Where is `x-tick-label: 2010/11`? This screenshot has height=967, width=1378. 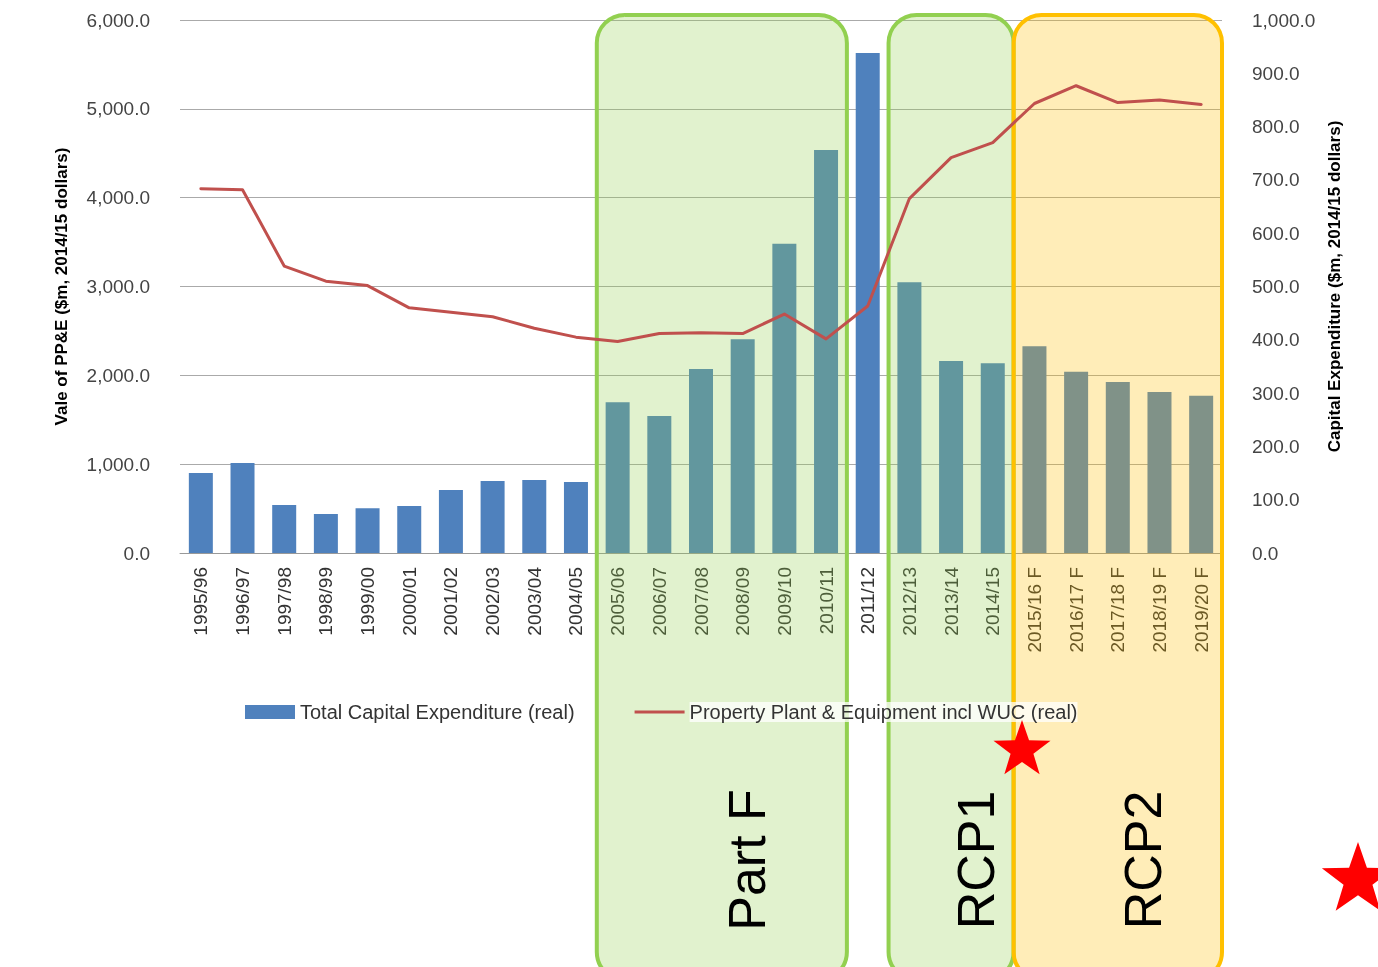
x-tick-label: 2010/11 is located at coordinates (826, 601).